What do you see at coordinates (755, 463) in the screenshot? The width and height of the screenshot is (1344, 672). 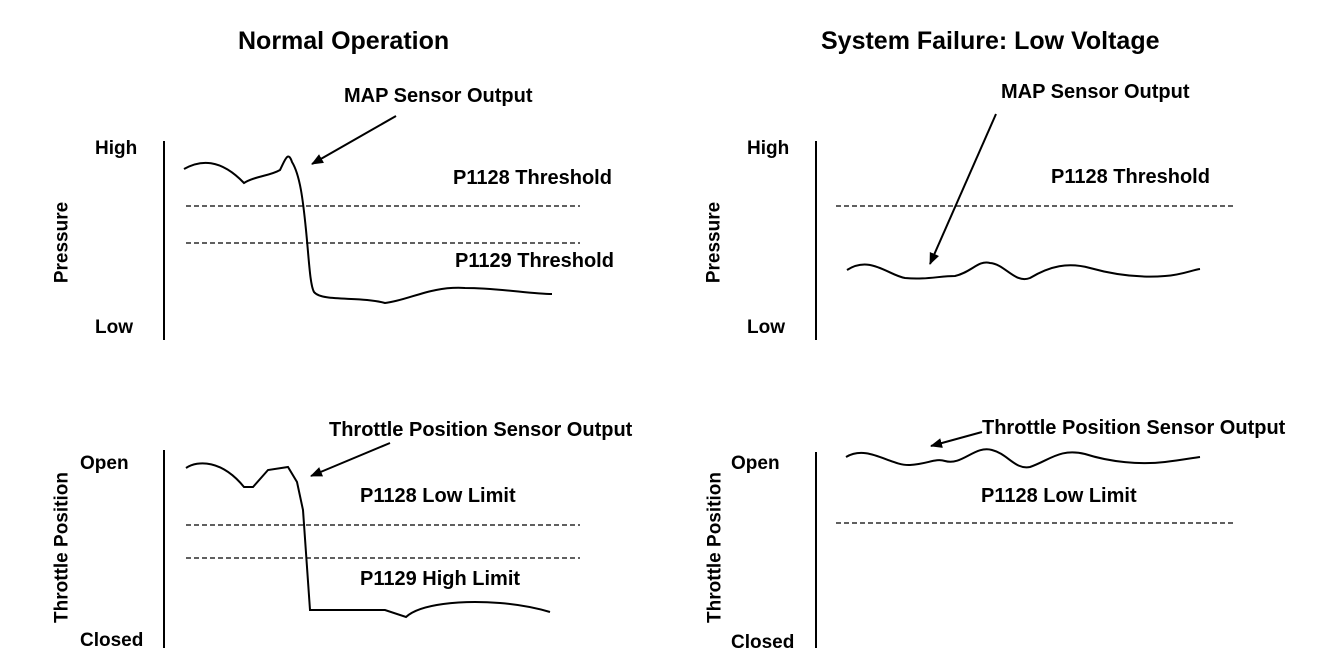 I see `failure-throttle-tick-open: Open` at bounding box center [755, 463].